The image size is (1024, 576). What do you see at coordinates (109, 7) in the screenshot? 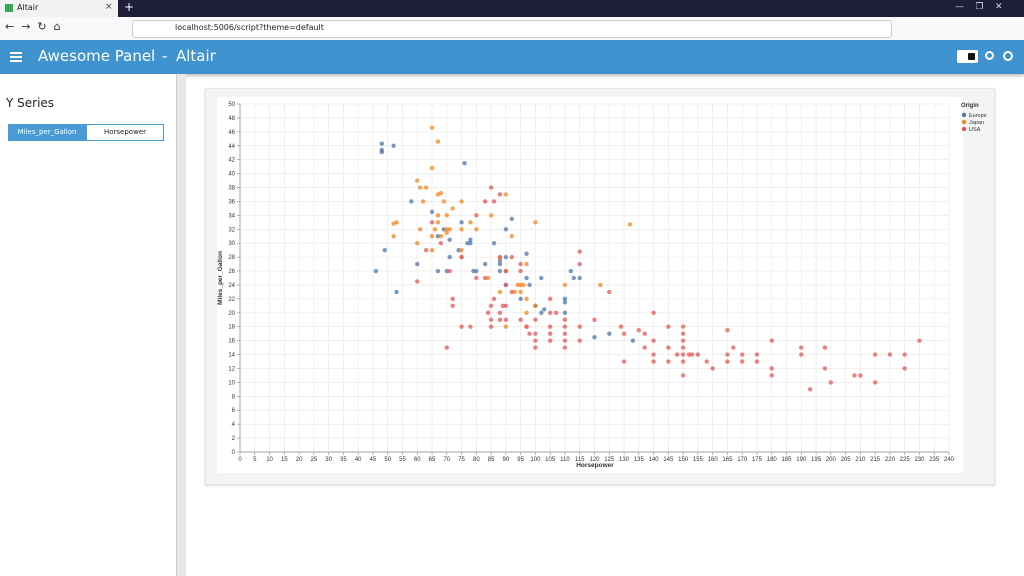
I see `tab-close: ×` at bounding box center [109, 7].